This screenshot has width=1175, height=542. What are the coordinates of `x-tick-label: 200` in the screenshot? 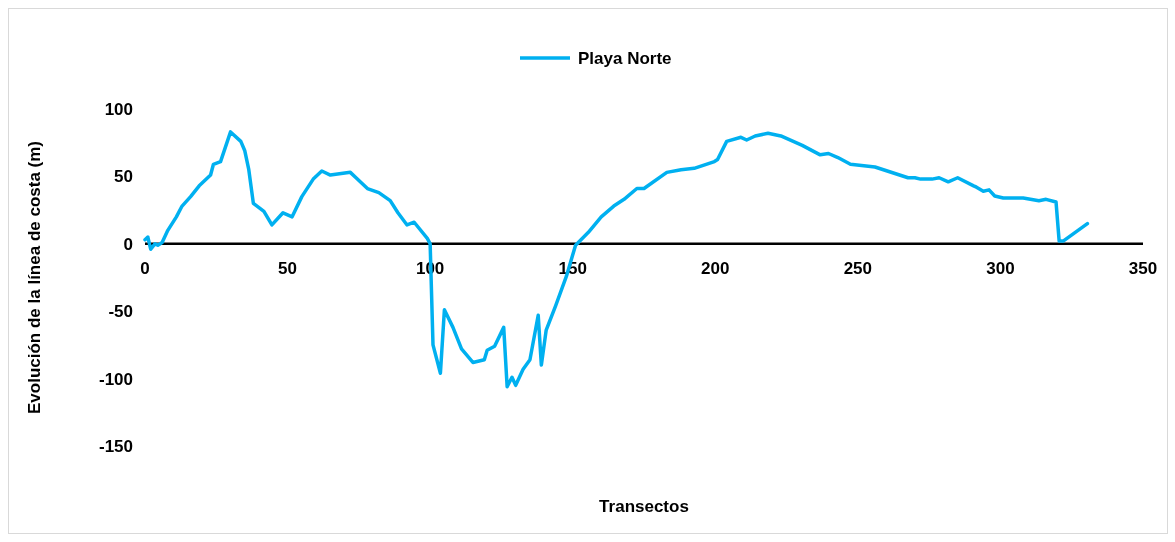 It's located at (715, 268).